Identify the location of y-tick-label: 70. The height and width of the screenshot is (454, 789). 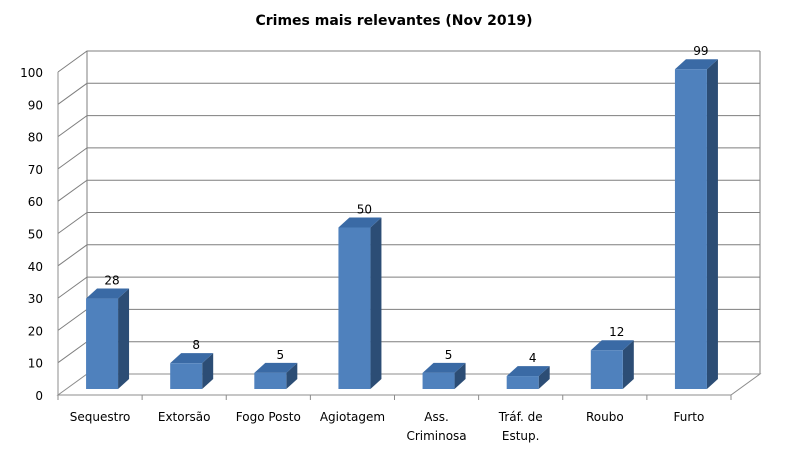
(35, 170).